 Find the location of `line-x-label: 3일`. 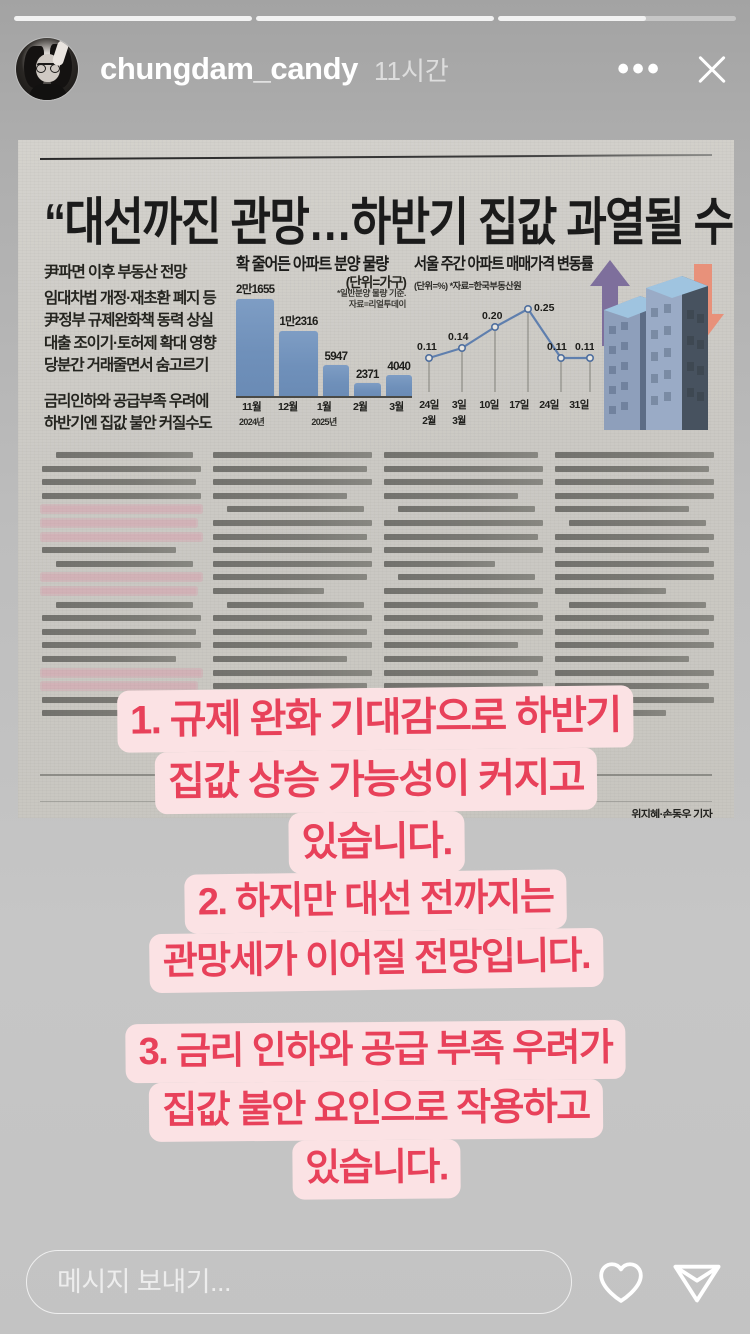

line-x-label: 3일 is located at coordinates (459, 405).